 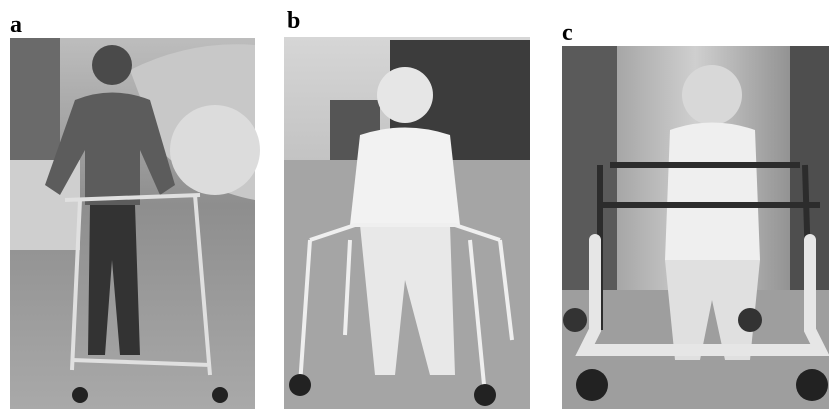 What do you see at coordinates (567, 33) in the screenshot?
I see `panel-label: c` at bounding box center [567, 33].